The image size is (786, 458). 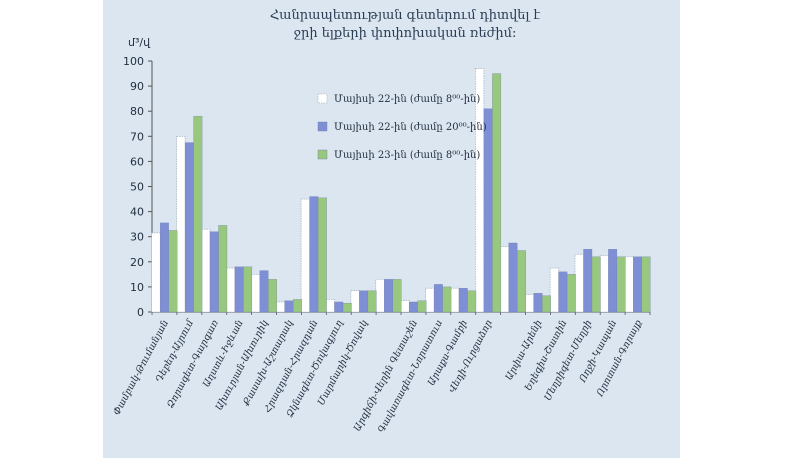 I want to click on legend-label-2: Մայիսի 22-ին (ժամը 20⁰⁰-ին), so click(x=410, y=127).